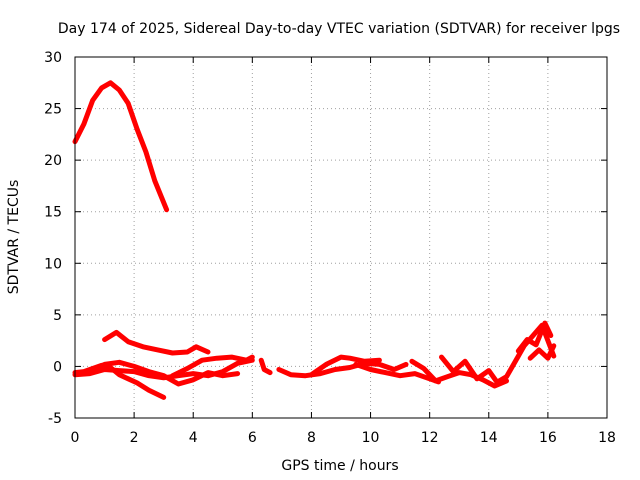 The width and height of the screenshot is (640, 480). Describe the element at coordinates (53, 58) in the screenshot. I see `y-tick-label: 30` at that location.